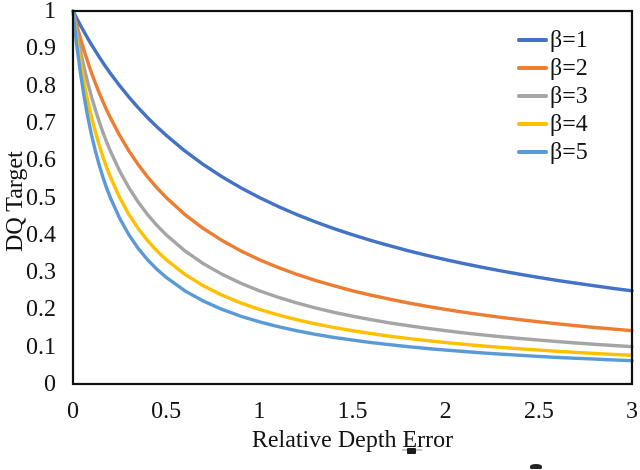  I want to click on x-tick-label: 1.5, so click(352, 411).